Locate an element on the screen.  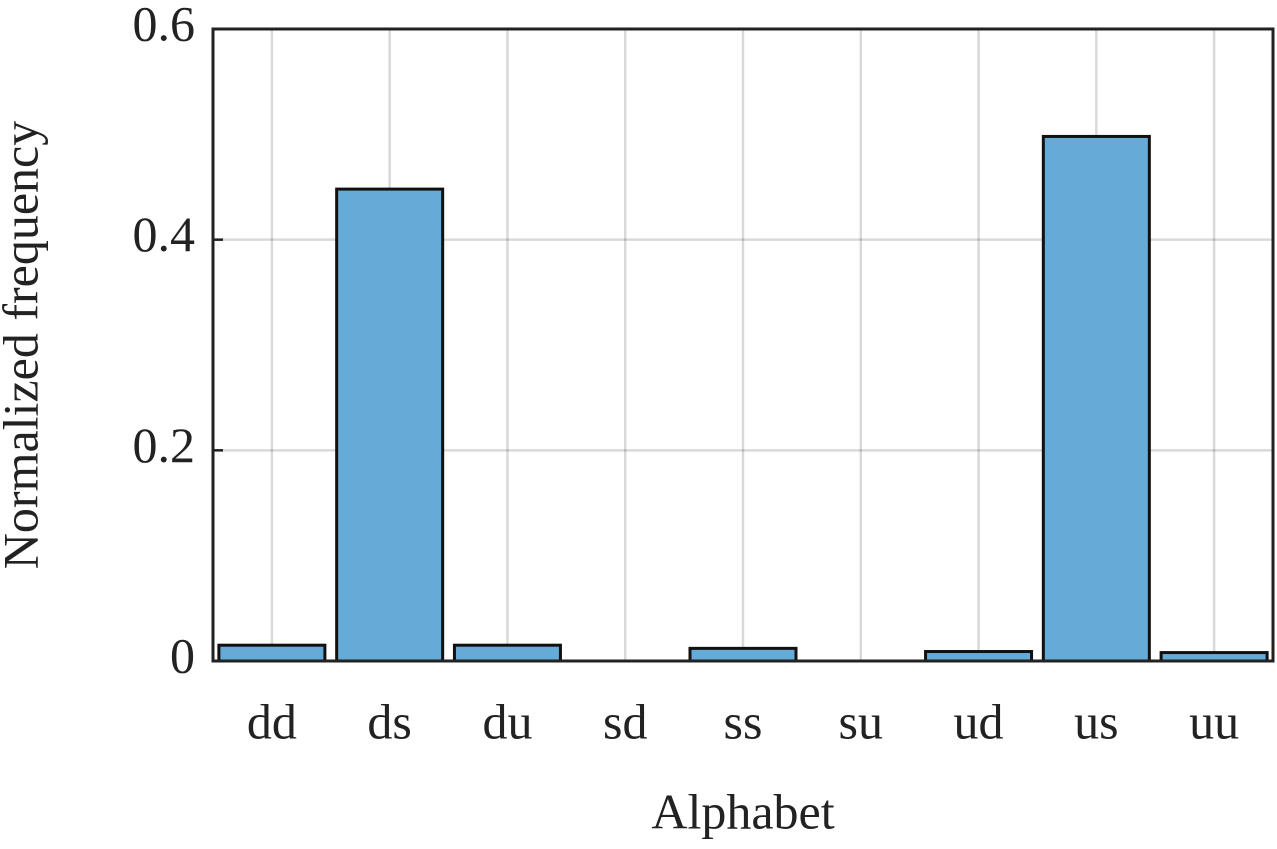
x-tick-label: ss is located at coordinates (743, 721).